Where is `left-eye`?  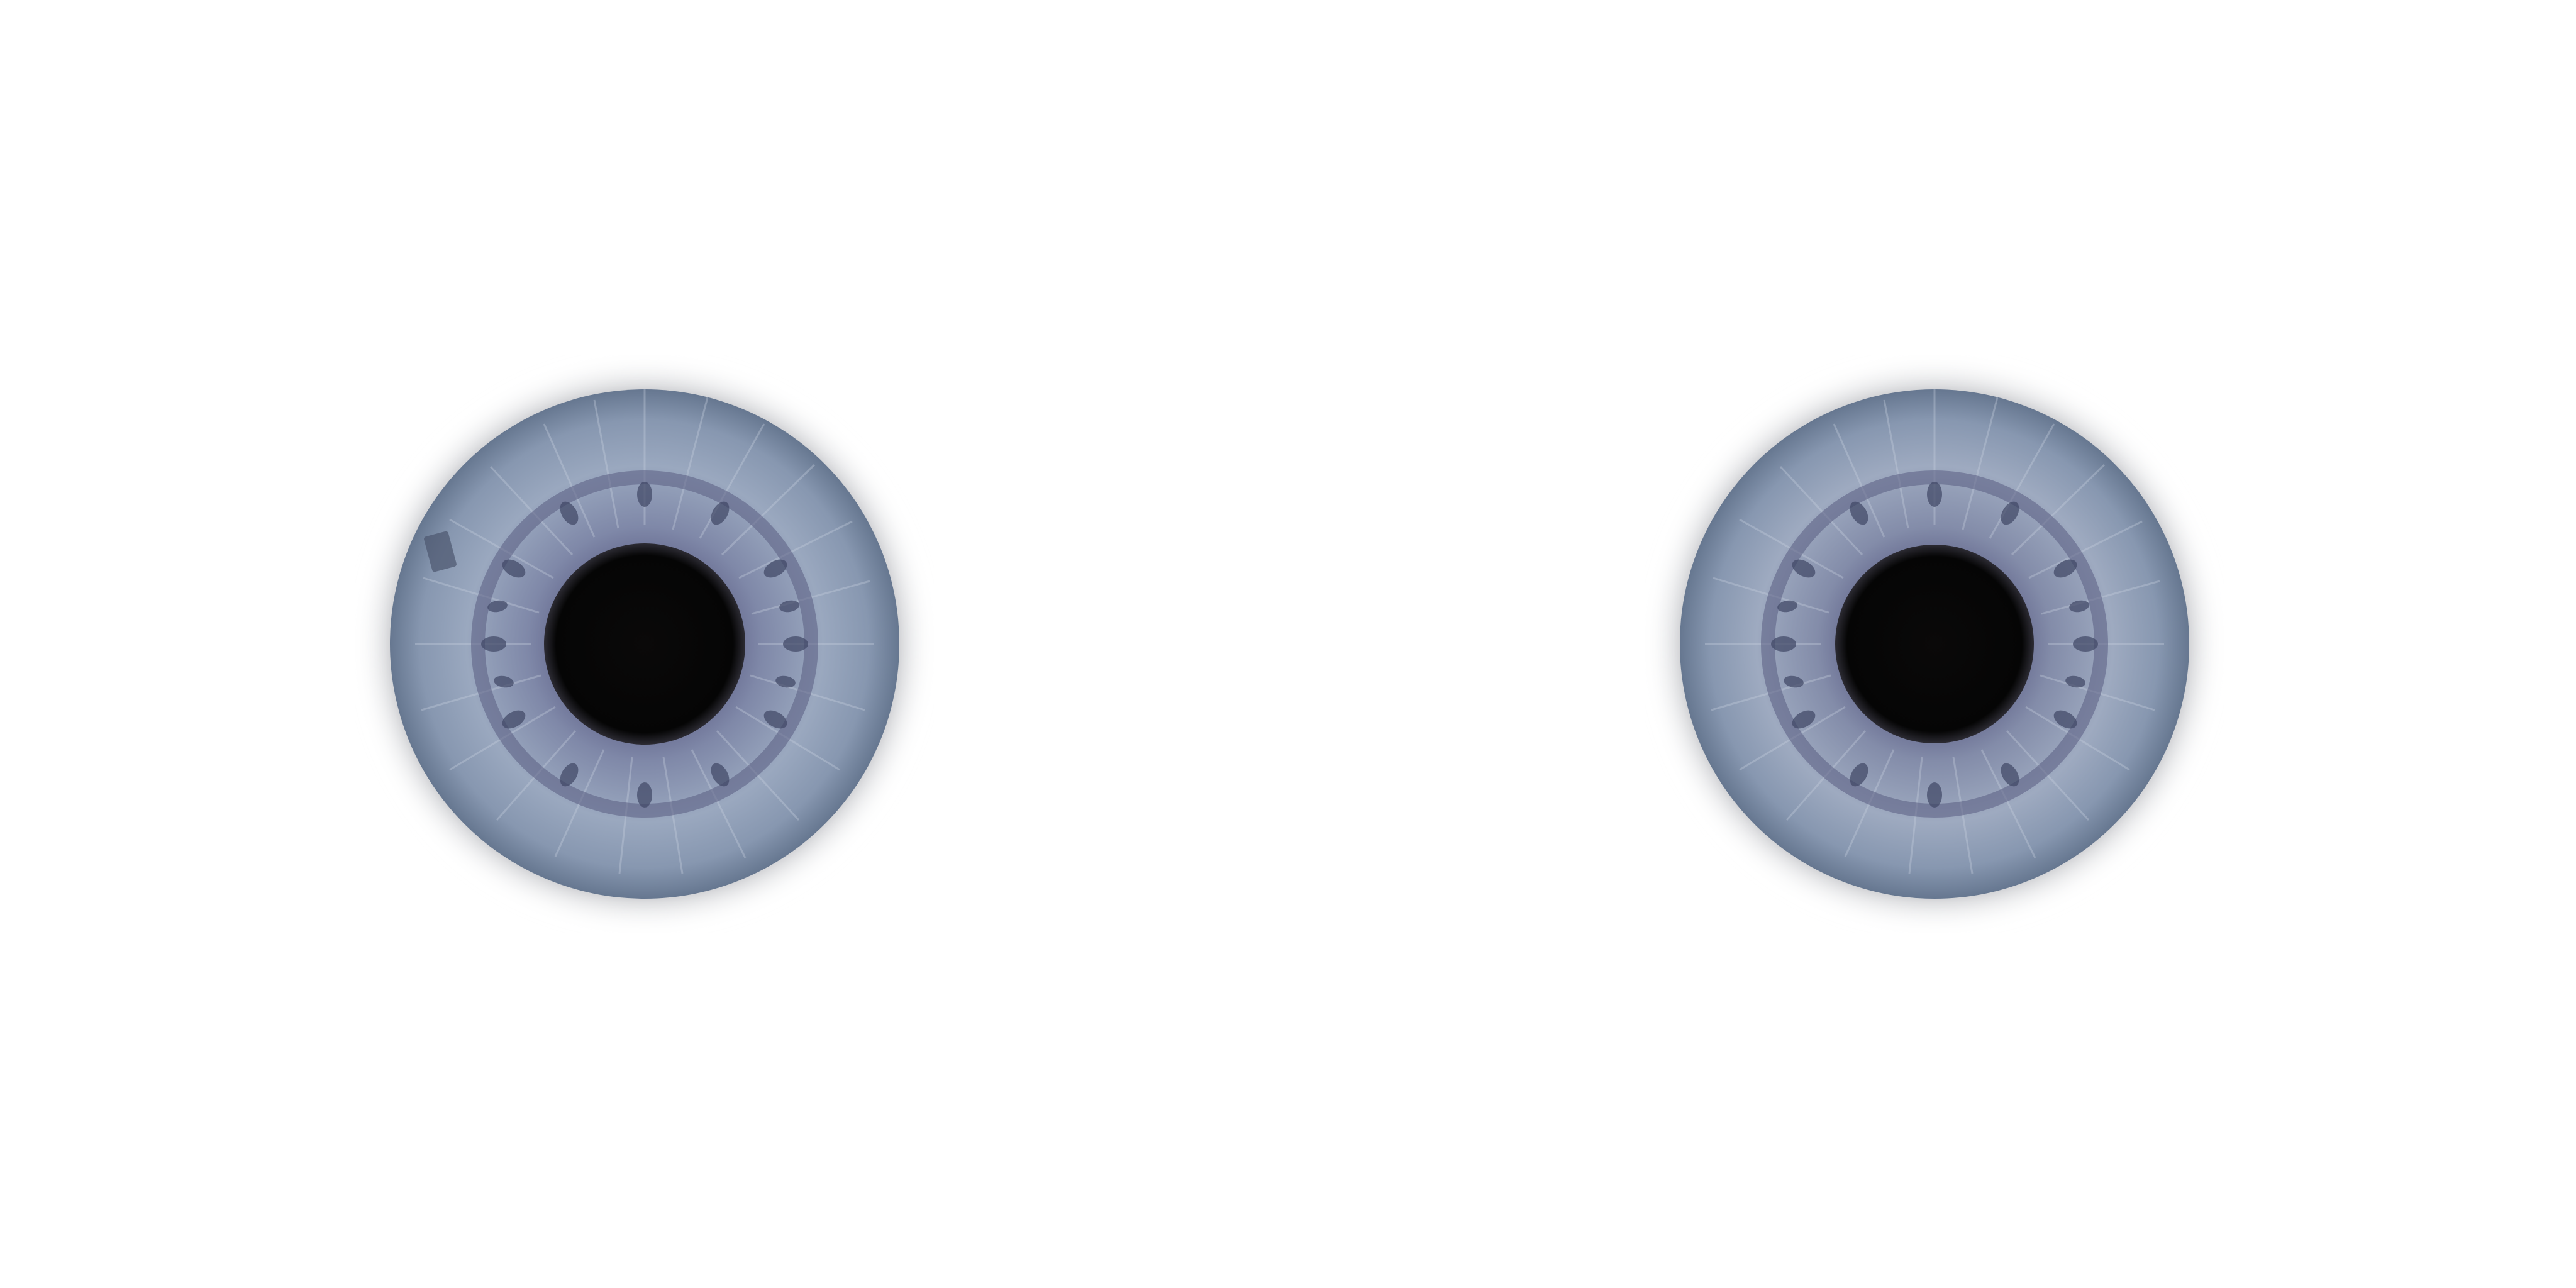 left-eye is located at coordinates (644, 644).